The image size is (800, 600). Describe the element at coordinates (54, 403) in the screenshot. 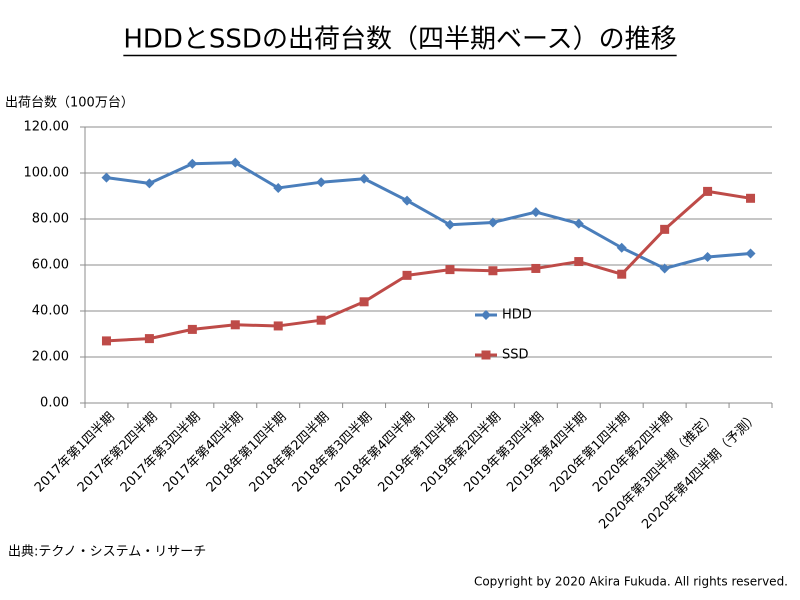

I see `y-tick-label: 0.00` at that location.